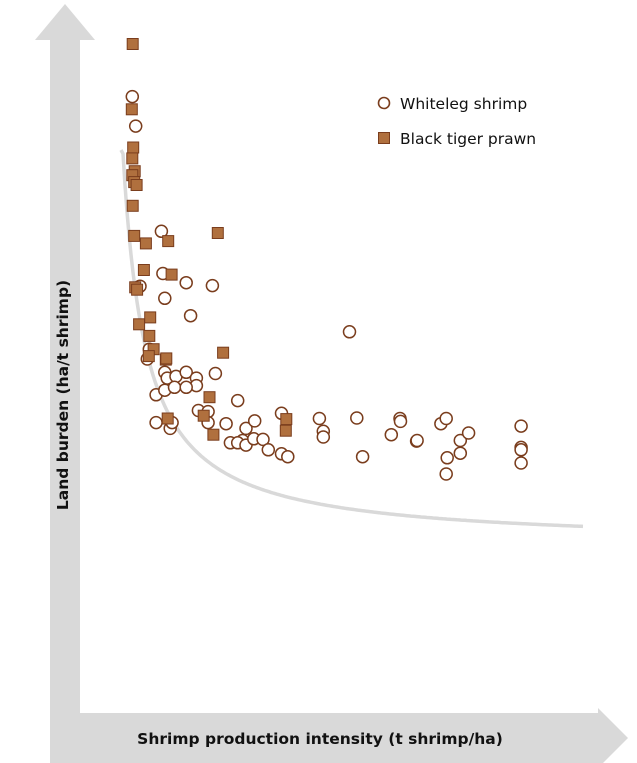 This screenshot has height=763, width=637. Describe the element at coordinates (384, 138) in the screenshot. I see `legend-marker-square` at that location.